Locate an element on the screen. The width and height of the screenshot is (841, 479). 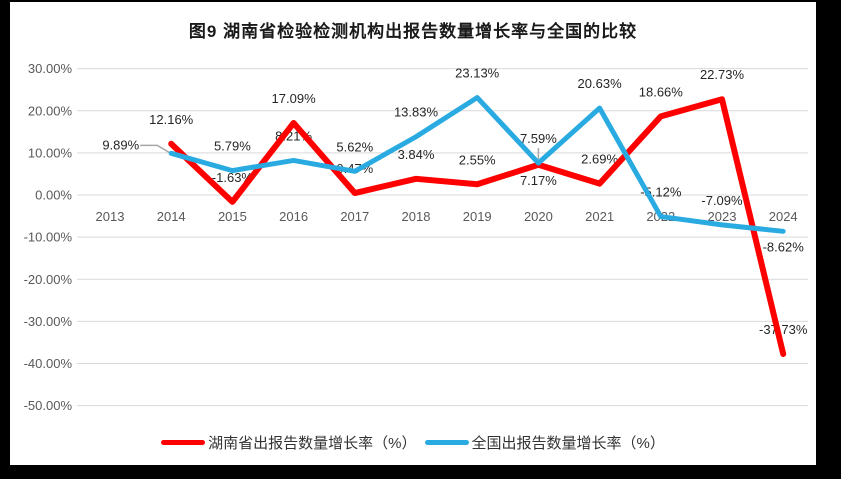
y-tick-label: -50.00% is located at coordinates (48, 405).